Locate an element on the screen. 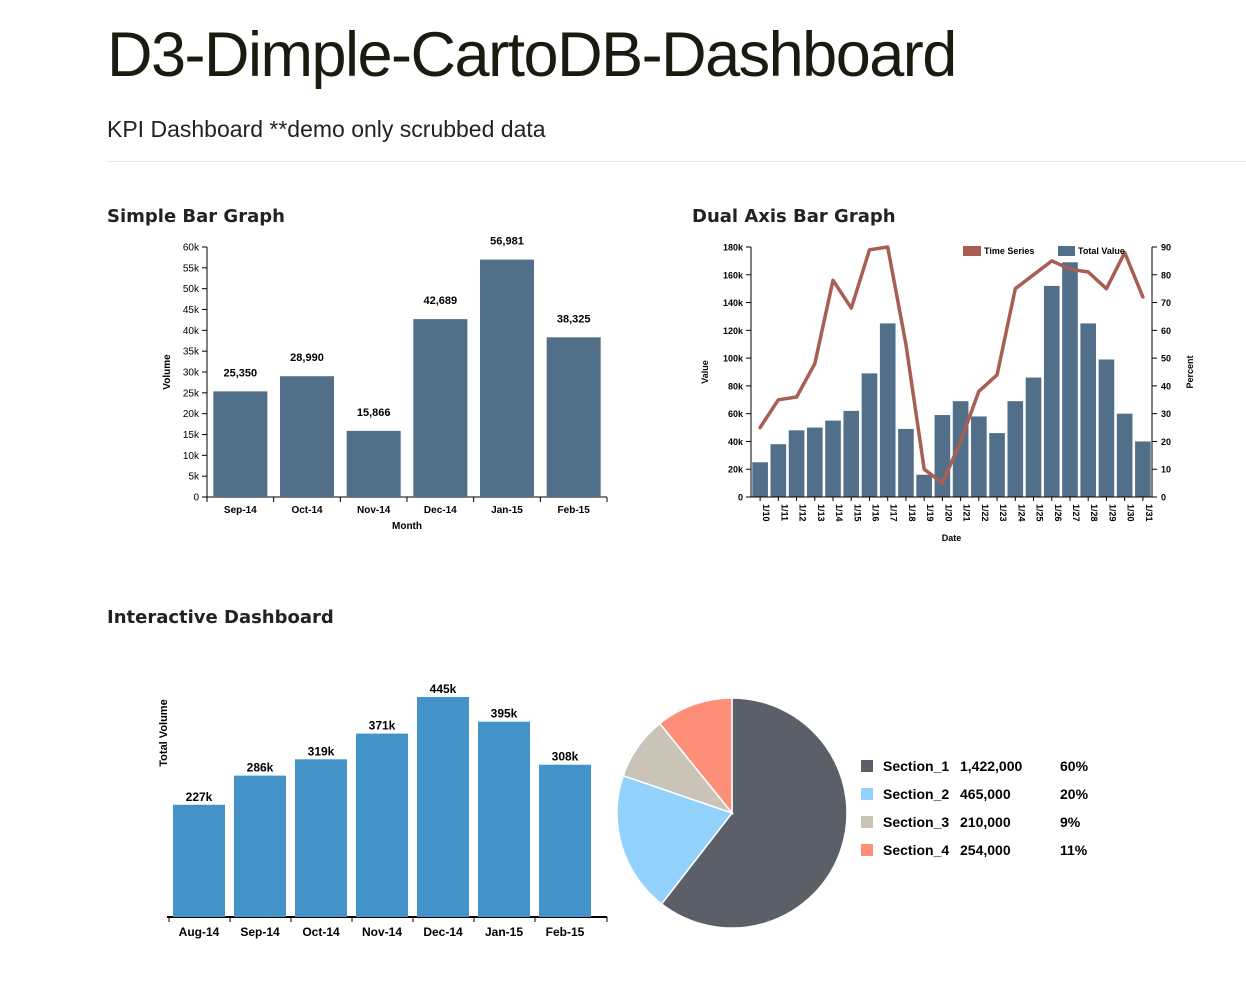  bar-value-label: 286k is located at coordinates (260, 768).